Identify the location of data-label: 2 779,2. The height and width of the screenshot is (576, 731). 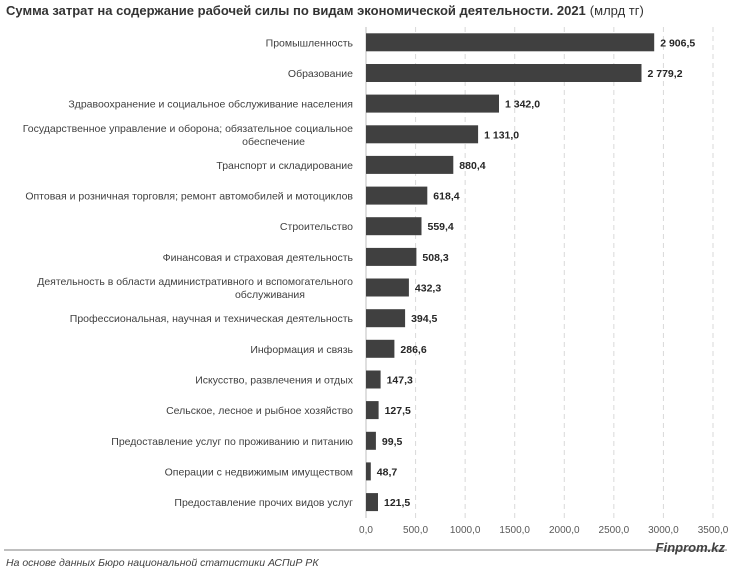
(665, 74).